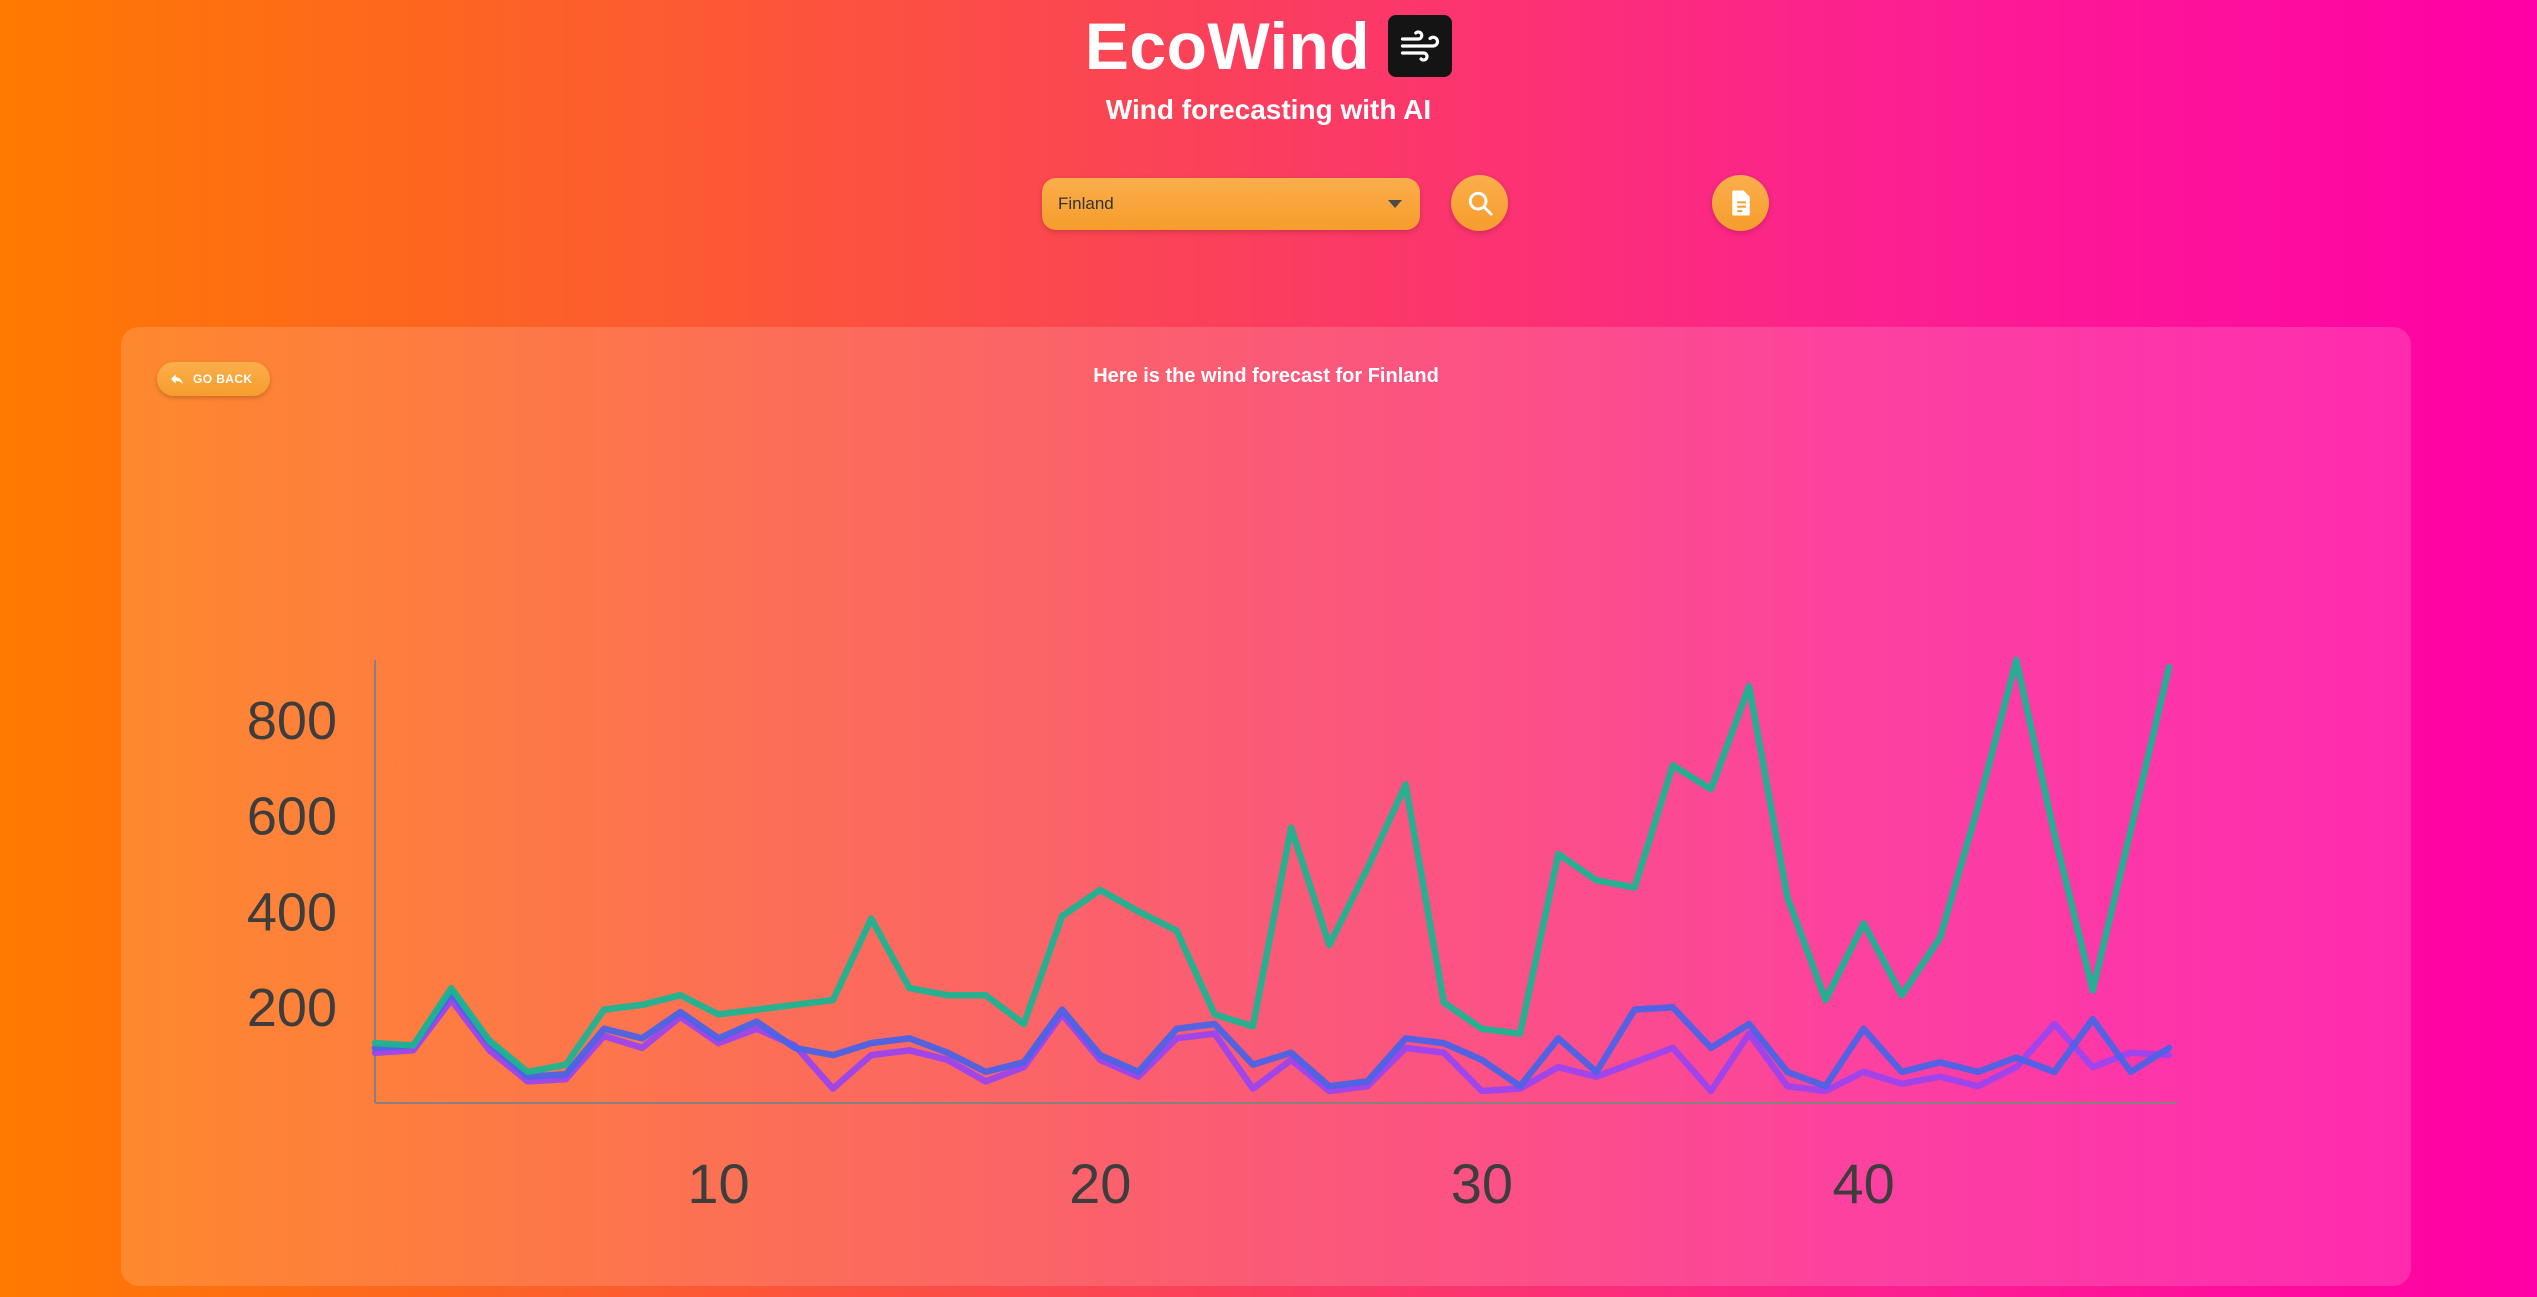 The height and width of the screenshot is (1297, 2537). Describe the element at coordinates (292, 817) in the screenshot. I see `svg-text: 600` at that location.